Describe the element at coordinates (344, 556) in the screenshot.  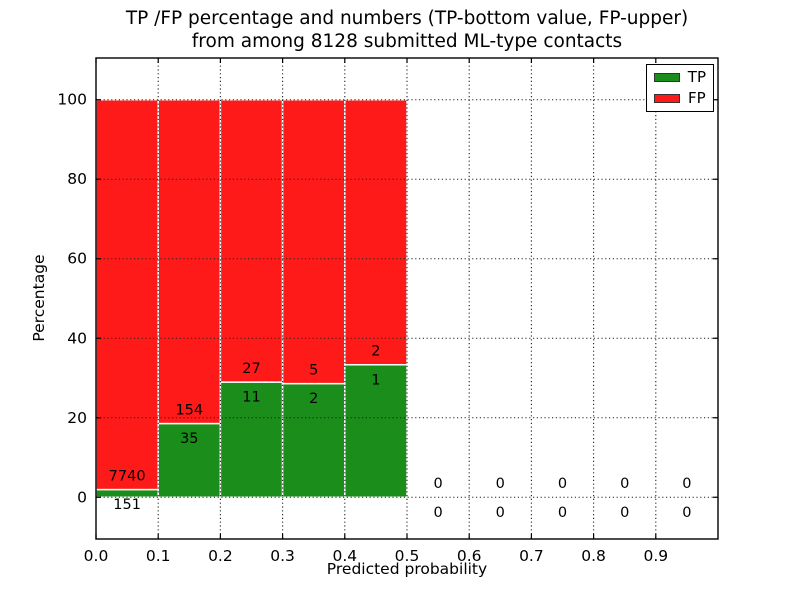
I see `x-tick-label: 0.4` at that location.